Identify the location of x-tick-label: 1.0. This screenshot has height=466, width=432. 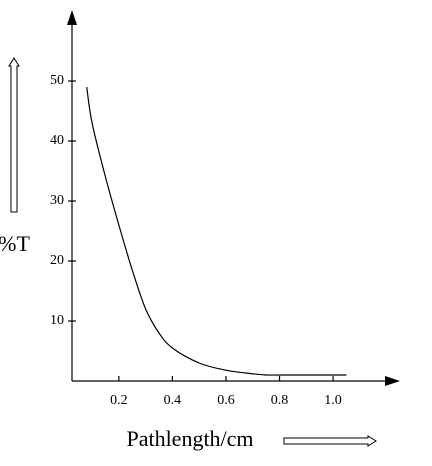
(333, 400).